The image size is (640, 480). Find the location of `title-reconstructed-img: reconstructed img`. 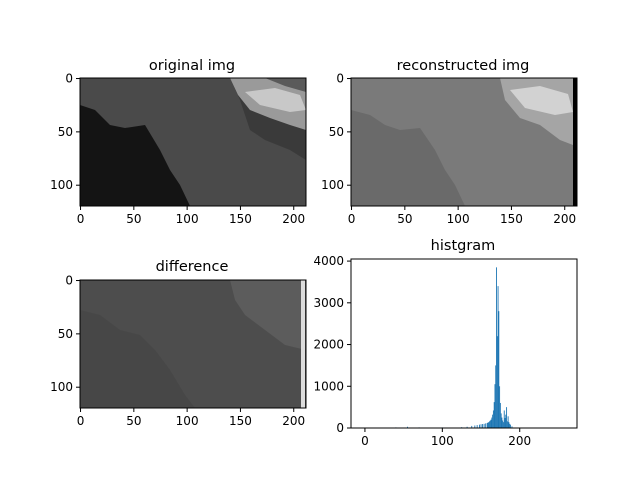

title-reconstructed-img: reconstructed img is located at coordinates (463, 66).